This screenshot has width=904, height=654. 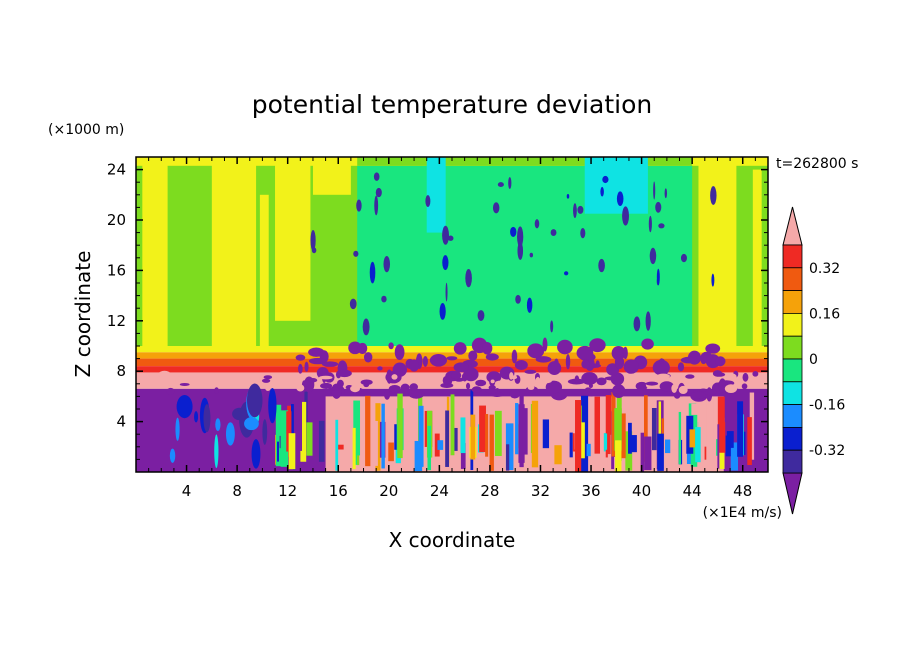 I want to click on layer-band, so click(x=452, y=369).